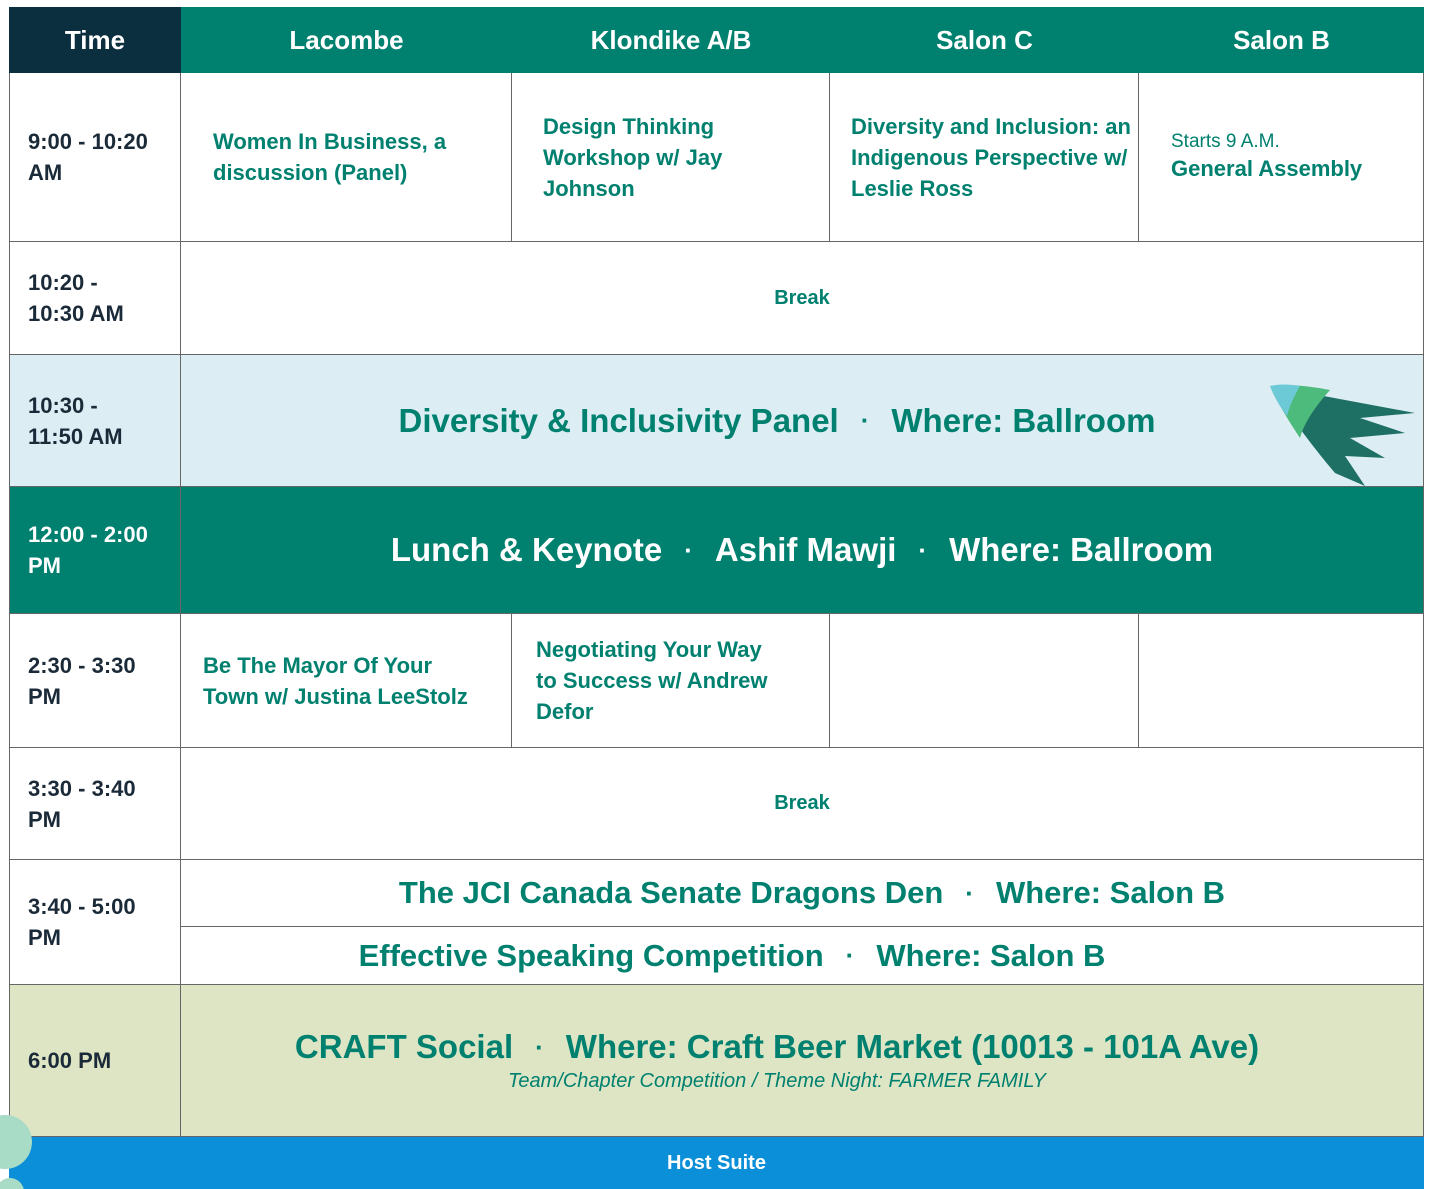 The width and height of the screenshot is (1429, 1189). I want to click on time: 10:30 - 11:50 AM, so click(75, 420).